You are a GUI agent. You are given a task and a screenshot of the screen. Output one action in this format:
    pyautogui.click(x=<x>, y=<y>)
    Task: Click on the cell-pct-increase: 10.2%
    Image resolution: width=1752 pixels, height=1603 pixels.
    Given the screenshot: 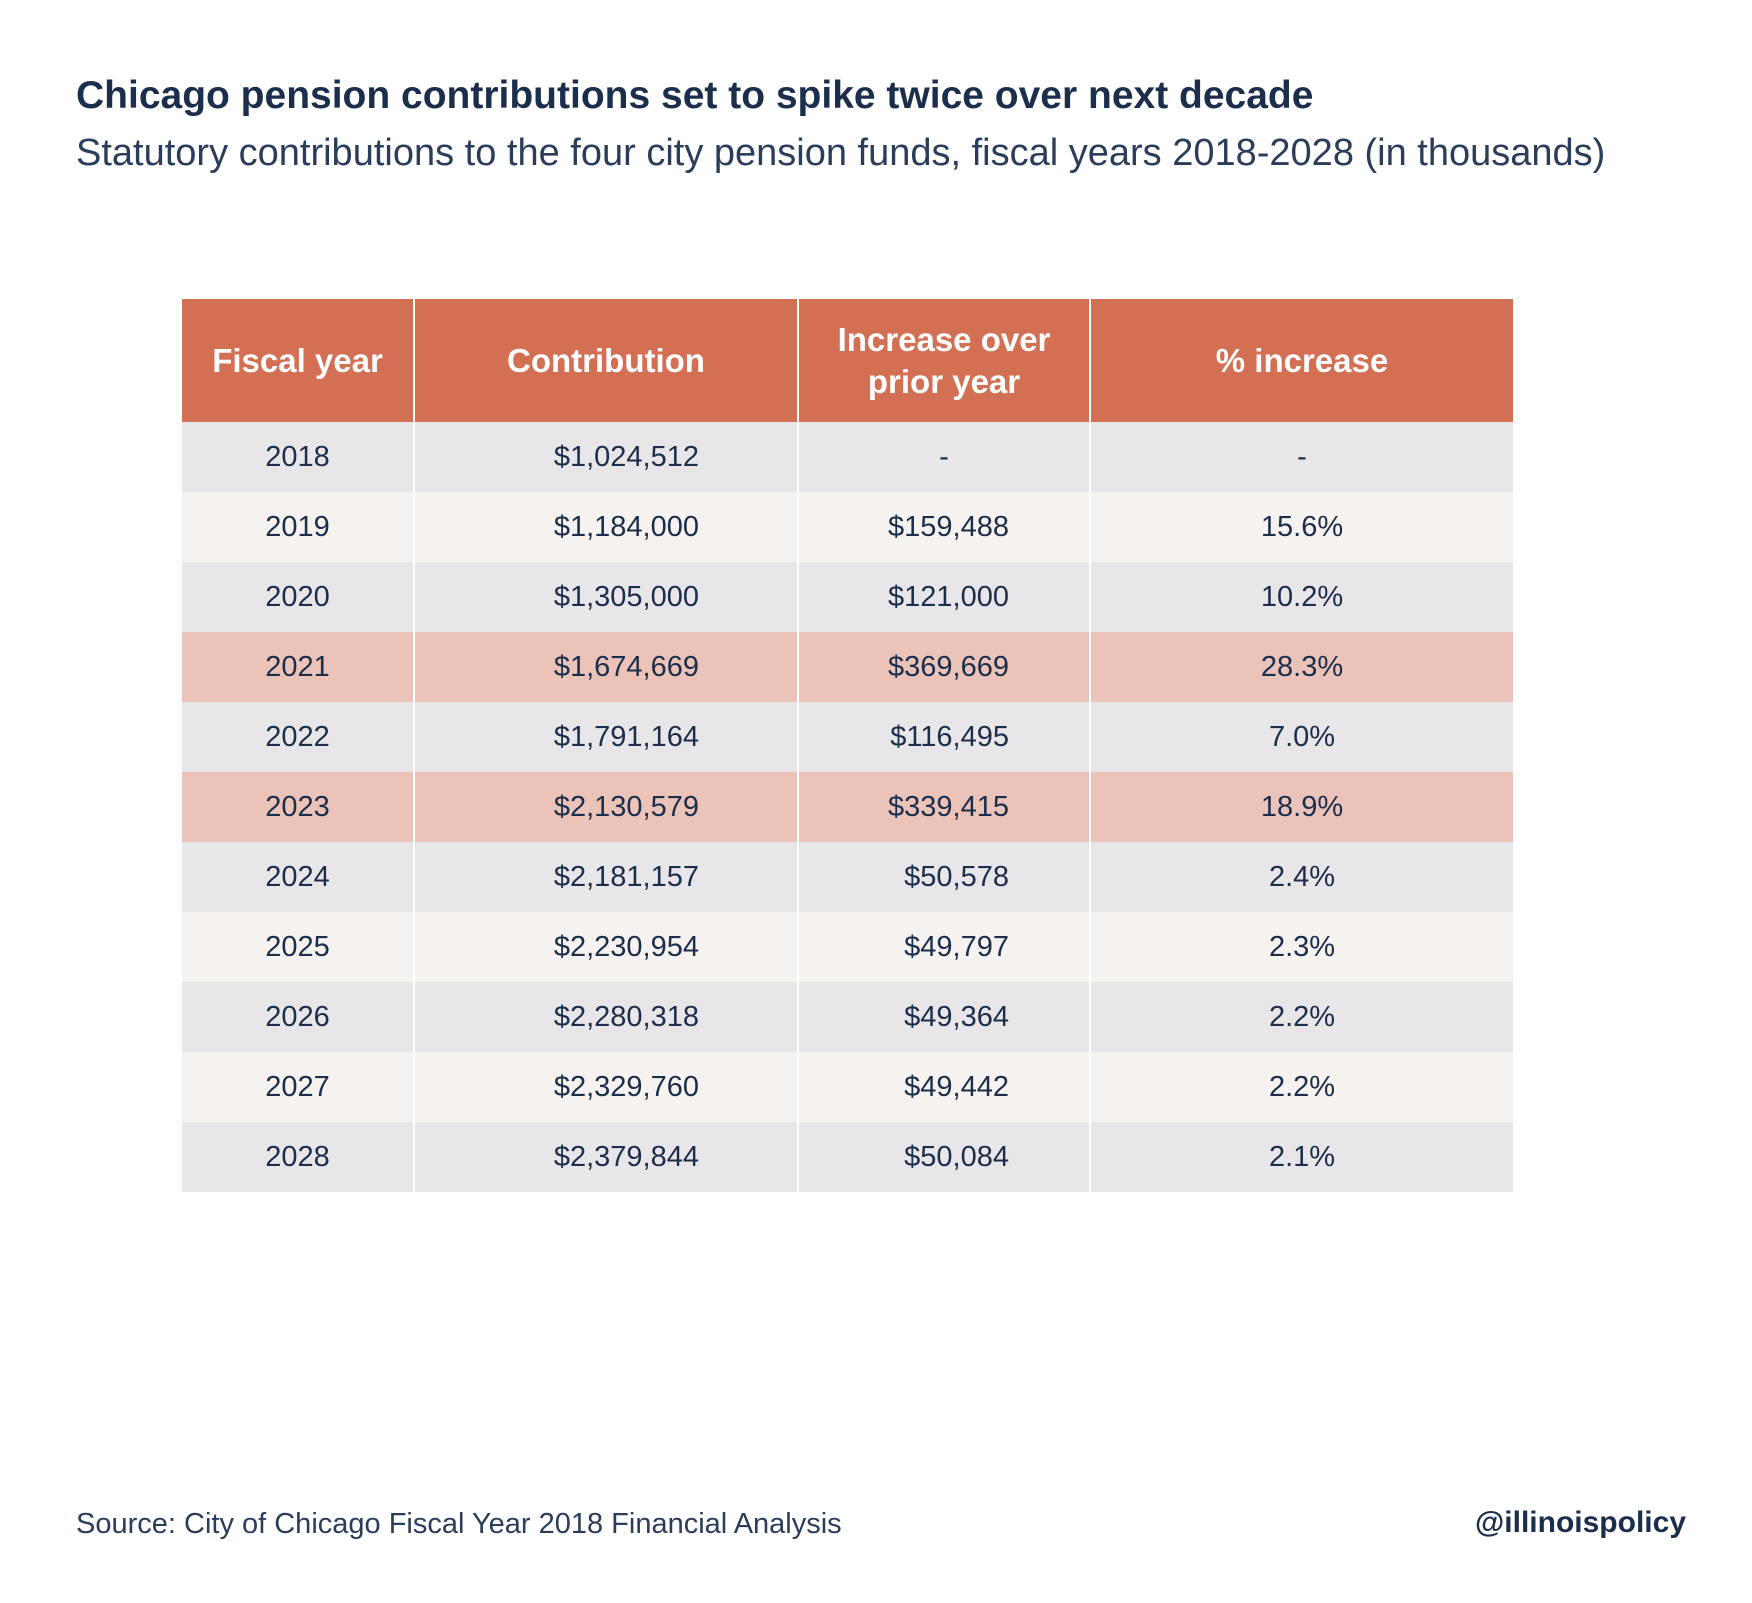 What is the action you would take?
    pyautogui.click(x=1301, y=597)
    